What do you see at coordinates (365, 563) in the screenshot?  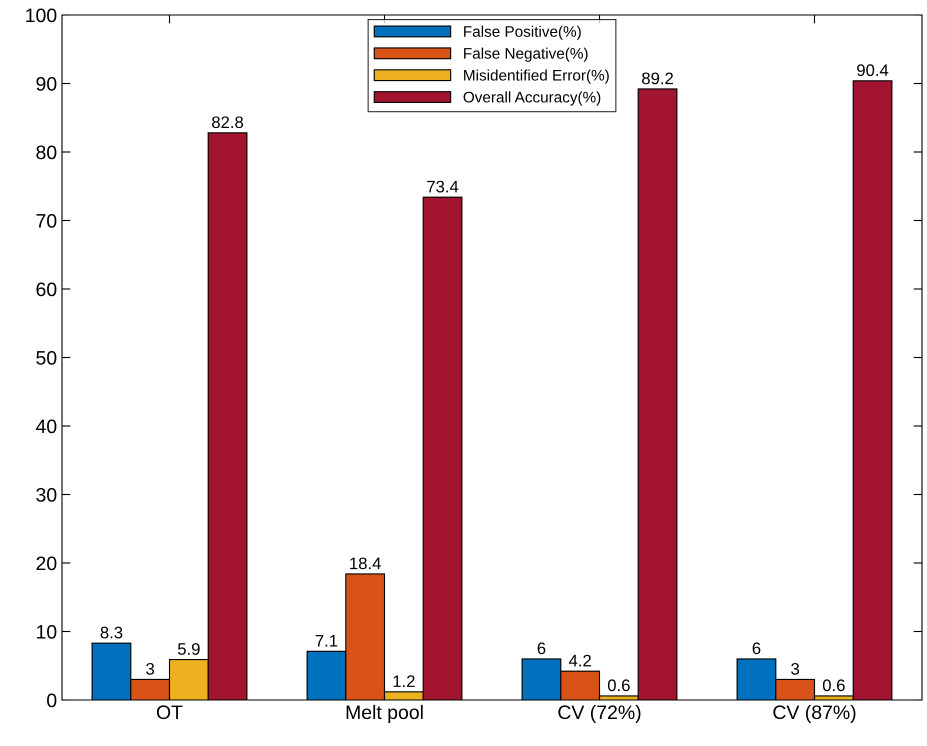 I see `data-label: 18.4` at bounding box center [365, 563].